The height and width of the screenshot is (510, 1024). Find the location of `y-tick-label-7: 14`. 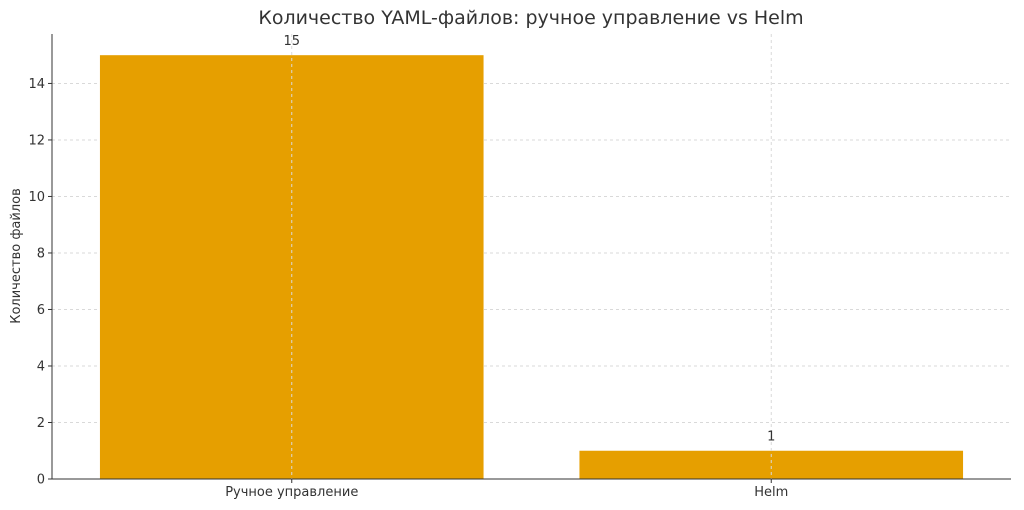

y-tick-label-7: 14 is located at coordinates (36, 84).